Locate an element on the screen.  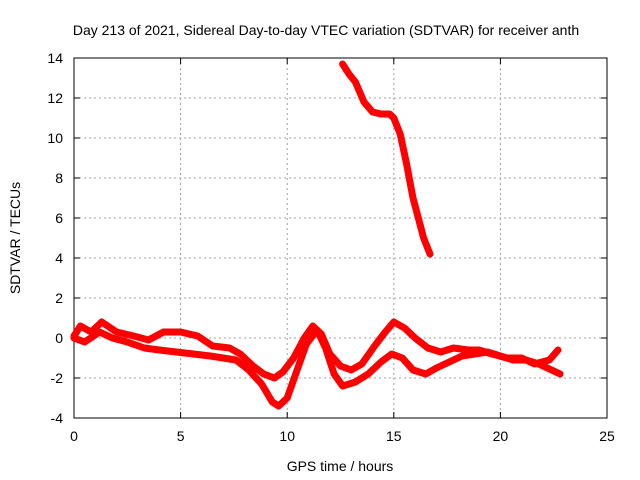
x-tick-label: 10 is located at coordinates (287, 436).